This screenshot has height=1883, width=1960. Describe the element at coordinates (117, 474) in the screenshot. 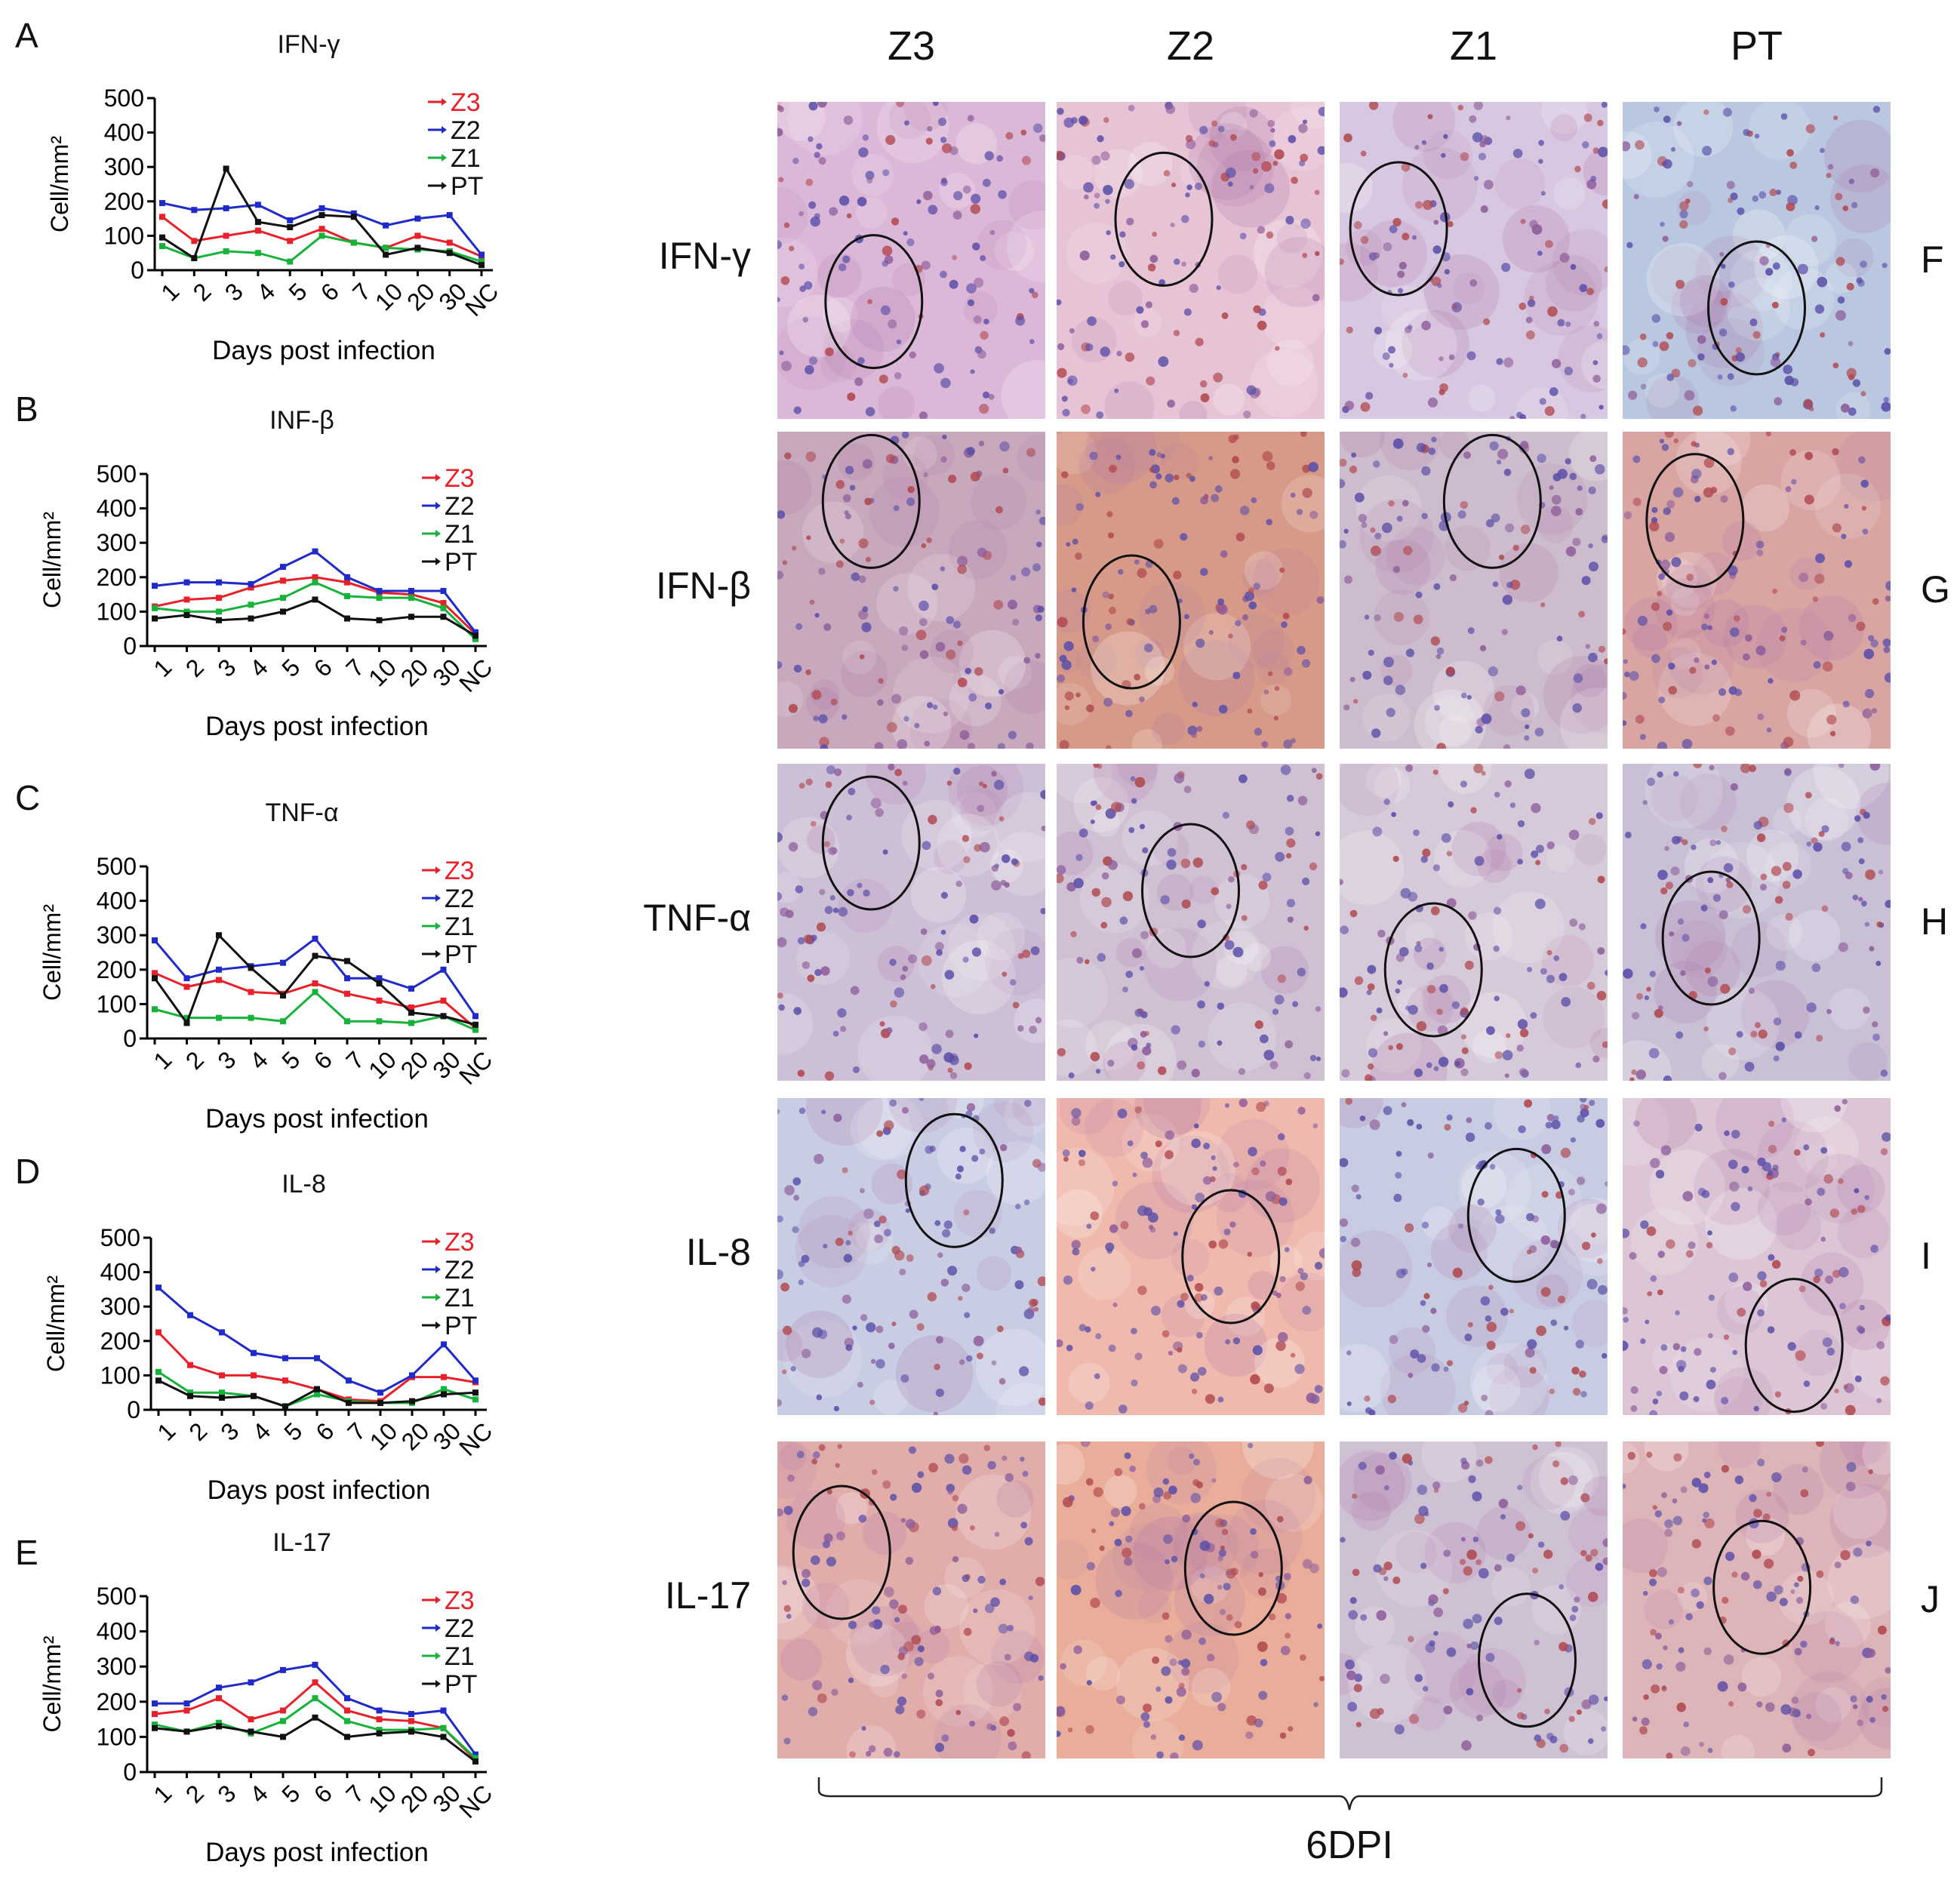

I see `y-tick-label: 500` at that location.